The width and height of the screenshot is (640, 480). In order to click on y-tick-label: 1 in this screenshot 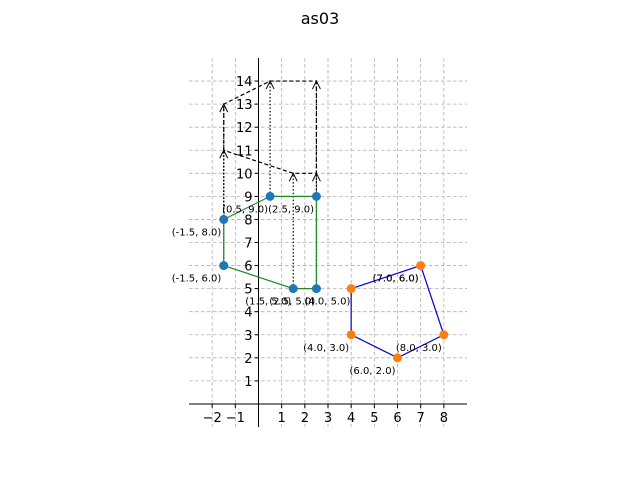, I will do `click(248, 382)`.